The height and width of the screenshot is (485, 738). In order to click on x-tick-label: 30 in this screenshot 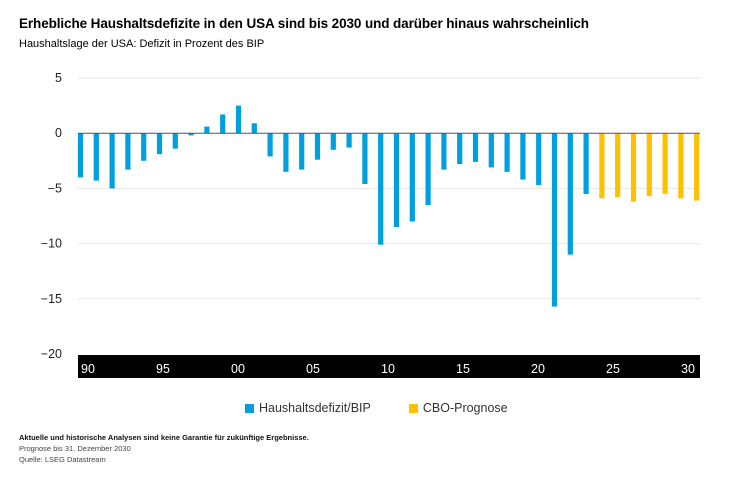, I will do `click(688, 369)`.